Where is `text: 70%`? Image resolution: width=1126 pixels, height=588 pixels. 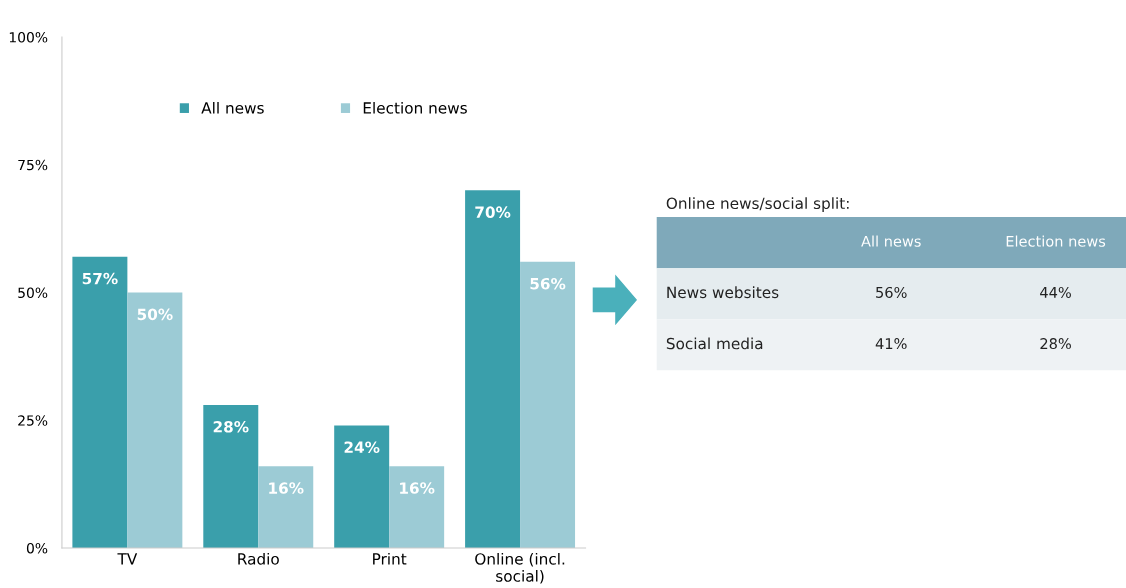 text: 70% is located at coordinates (493, 212).